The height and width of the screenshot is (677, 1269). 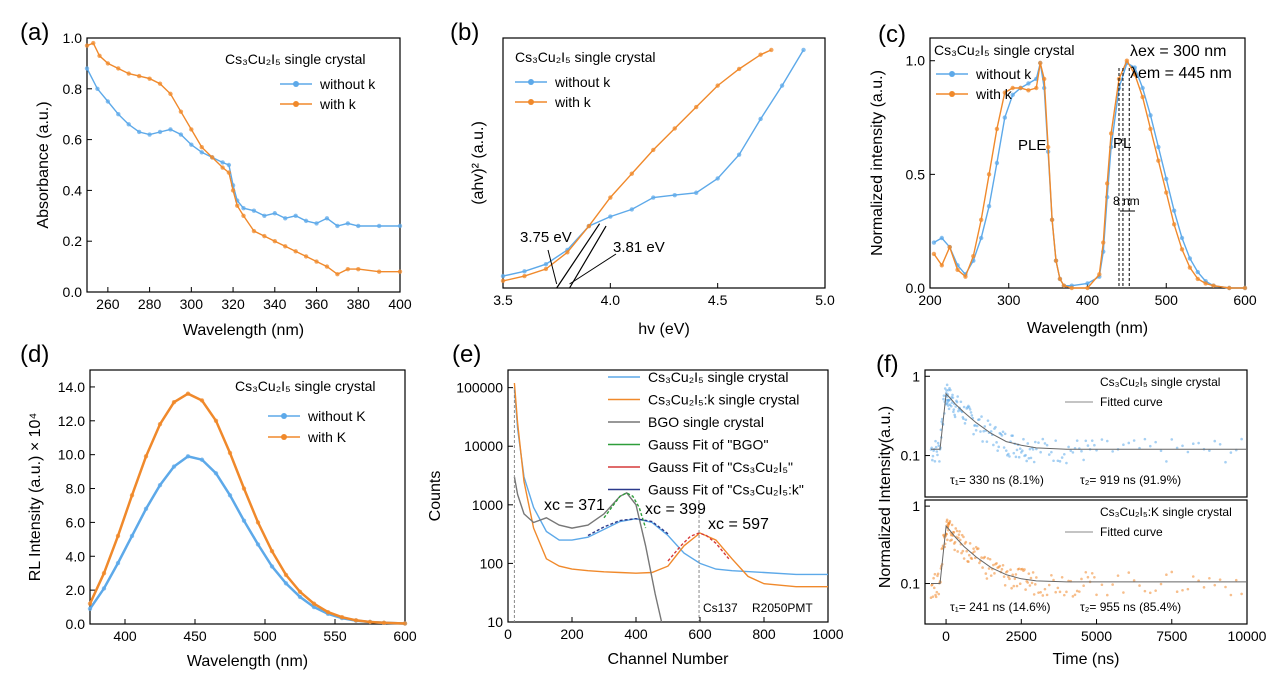 What do you see at coordinates (43, 164) in the screenshot?
I see `y-axis-label: Absorbance (a.u.)` at bounding box center [43, 164].